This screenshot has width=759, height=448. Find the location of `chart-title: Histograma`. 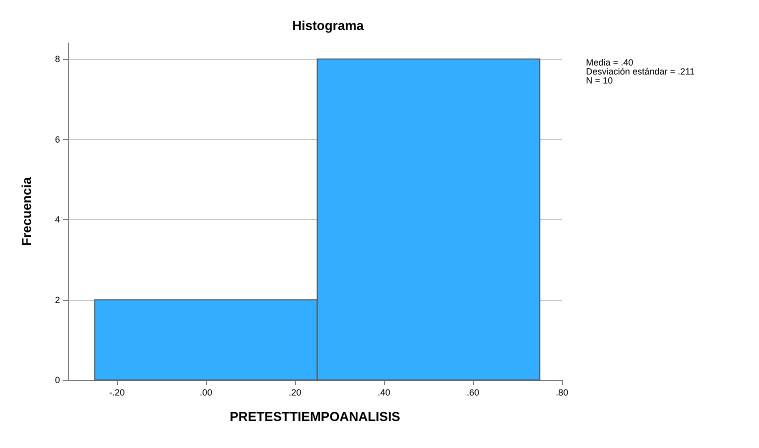

chart-title: Histograma is located at coordinates (328, 25).